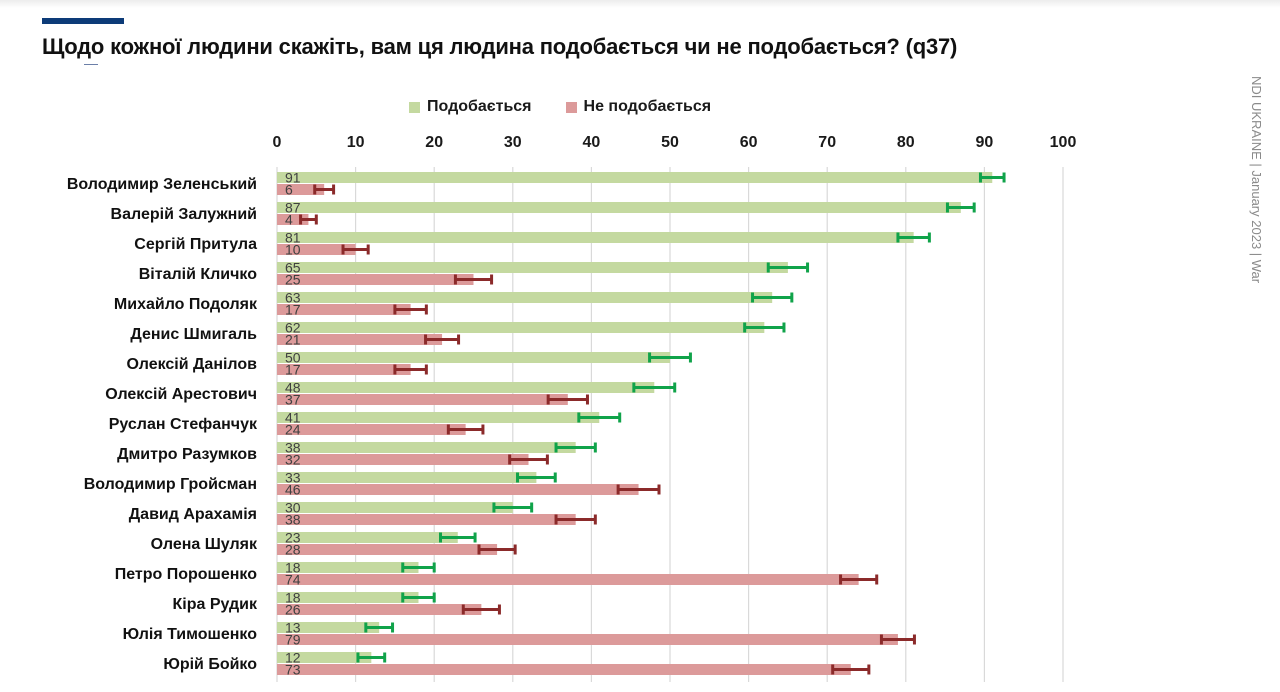 The height and width of the screenshot is (692, 1280). I want to click on category-label: Володимир Гройсман, so click(170, 484).